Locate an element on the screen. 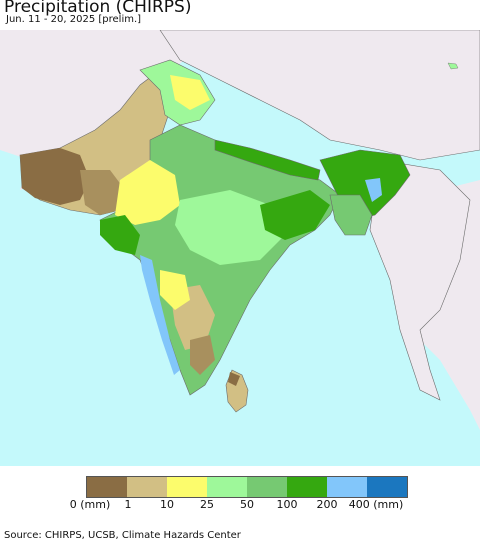 The width and height of the screenshot is (480, 546). legend-label-7: 400 (mm) is located at coordinates (376, 504).